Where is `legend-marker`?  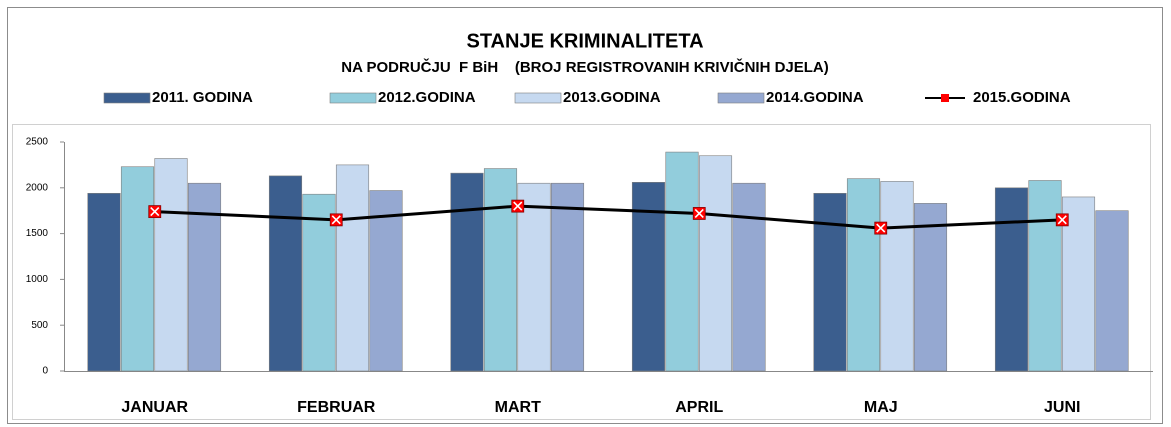
legend-marker is located at coordinates (945, 98).